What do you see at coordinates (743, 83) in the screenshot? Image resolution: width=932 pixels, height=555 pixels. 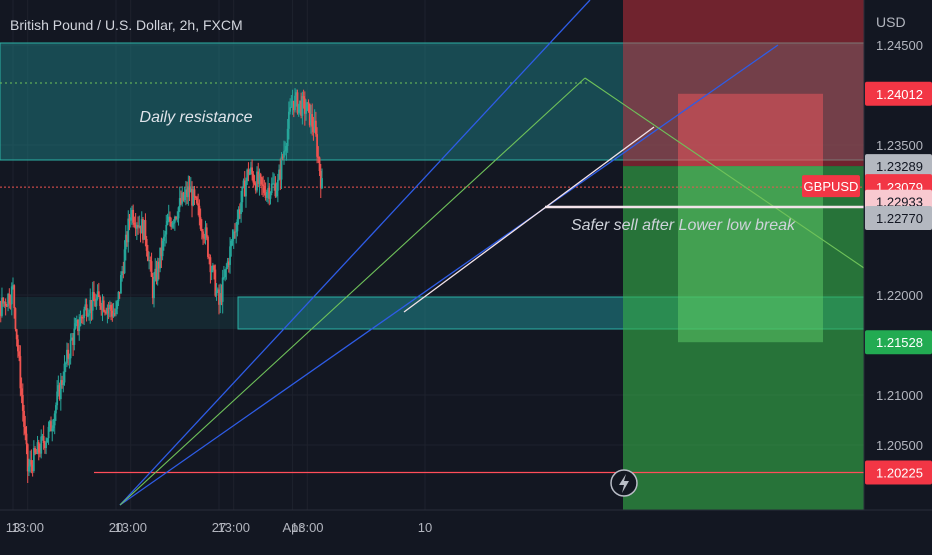 I see `stop-loss-box` at bounding box center [743, 83].